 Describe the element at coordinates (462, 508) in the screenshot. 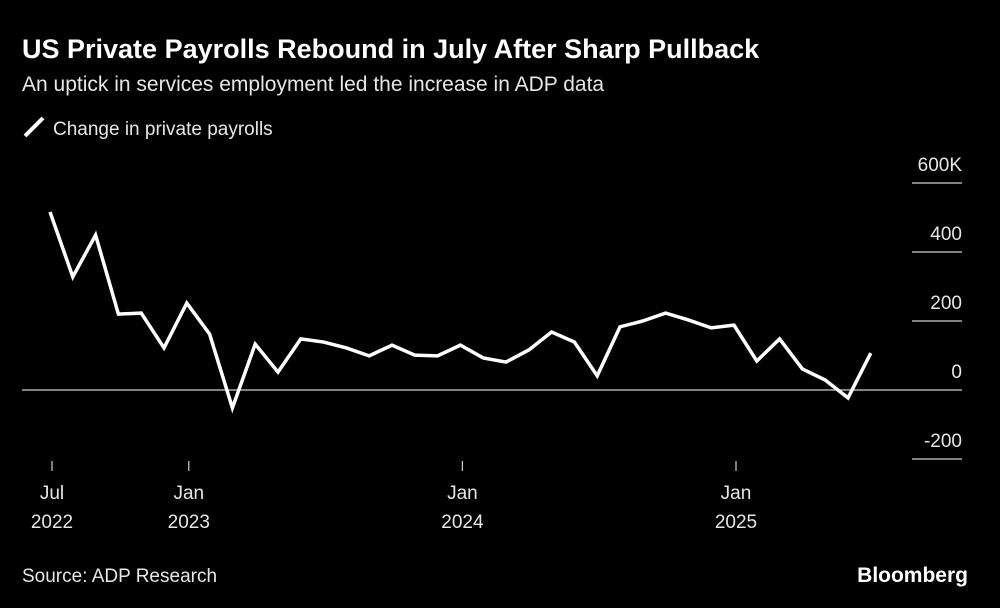

I see `x-tick-label: Jan 2024` at that location.